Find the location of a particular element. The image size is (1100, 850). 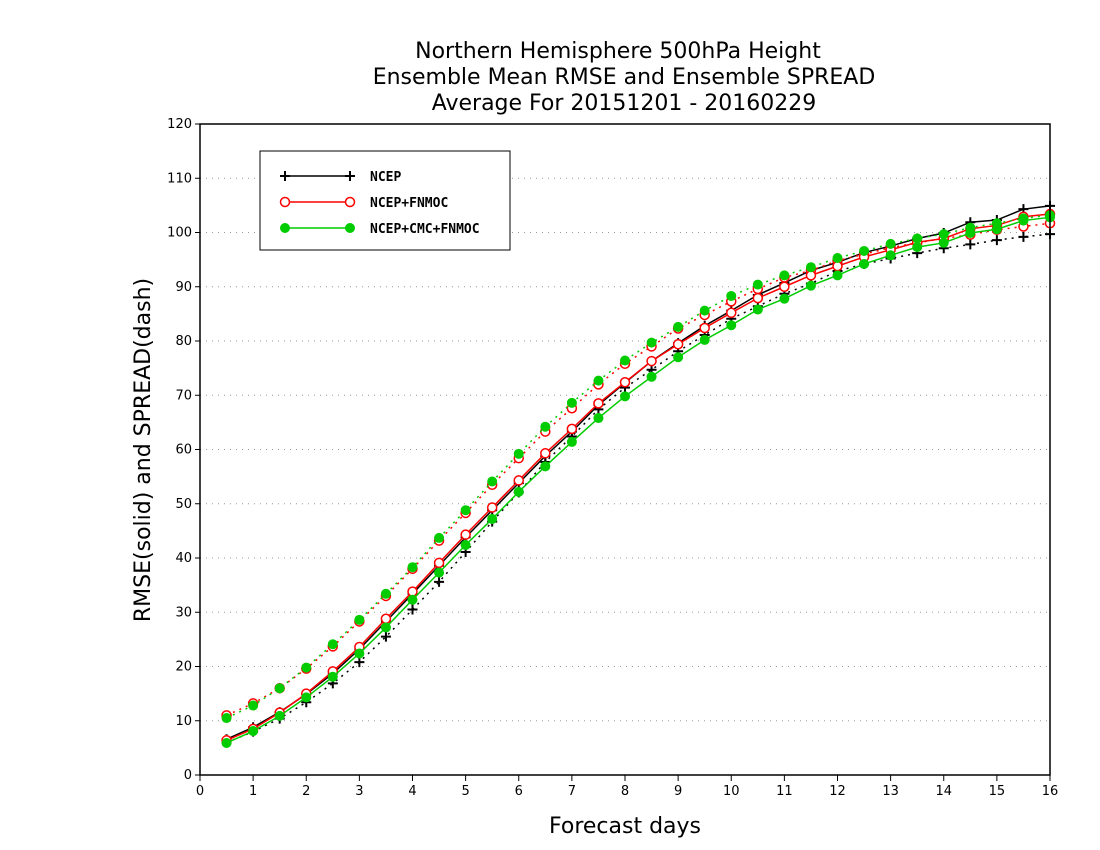

x-tick-label: 13 is located at coordinates (890, 791).